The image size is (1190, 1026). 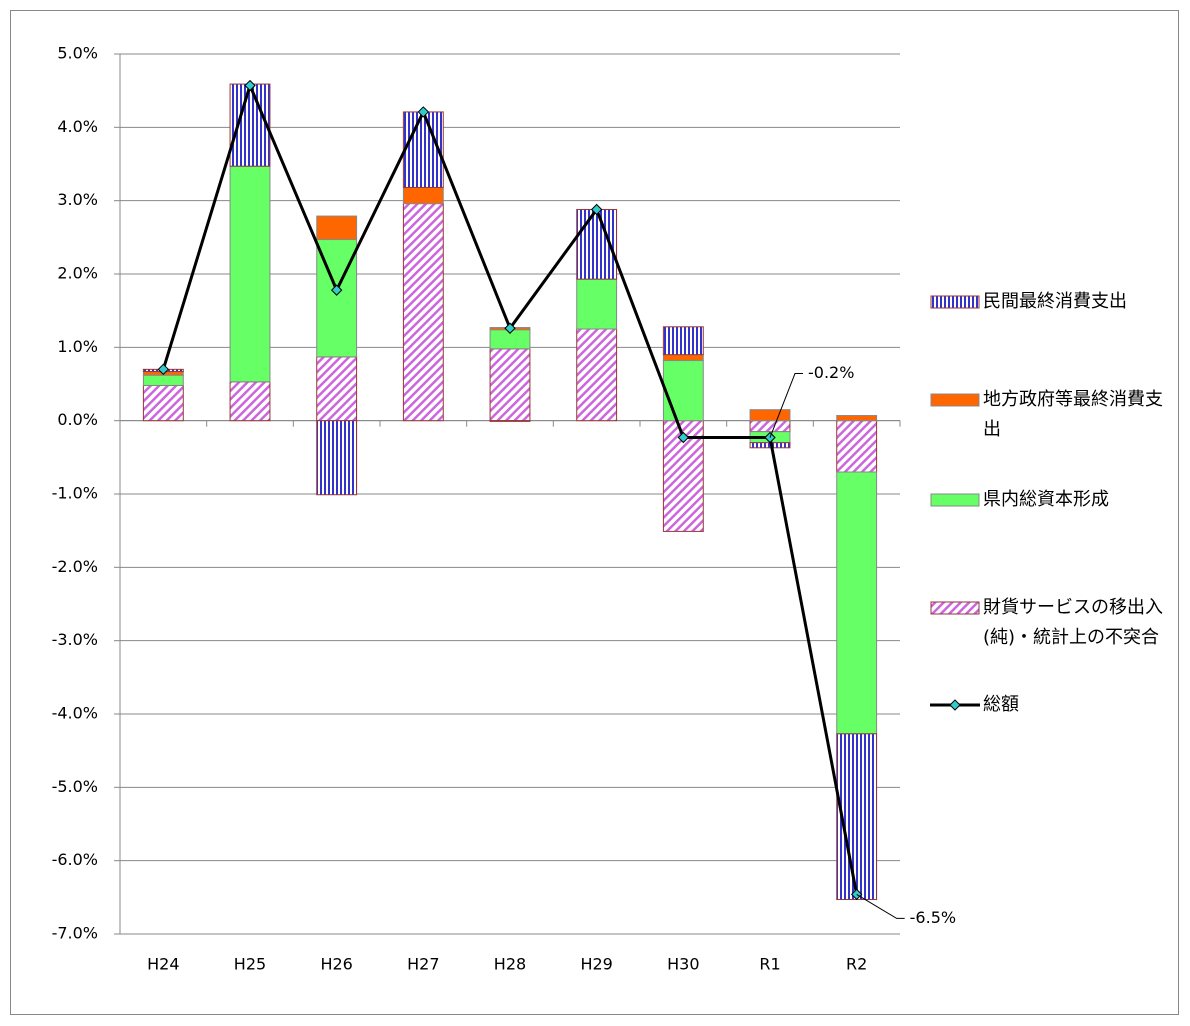 What do you see at coordinates (1073, 414) in the screenshot?
I see `legend-label: 地方政府等最終消費支出` at bounding box center [1073, 414].